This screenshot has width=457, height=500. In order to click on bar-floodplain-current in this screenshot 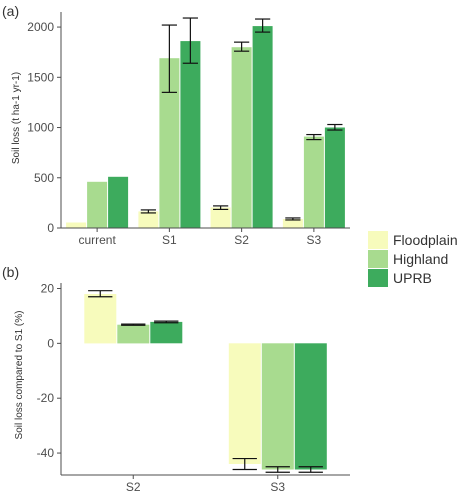, I will do `click(76, 225)`.